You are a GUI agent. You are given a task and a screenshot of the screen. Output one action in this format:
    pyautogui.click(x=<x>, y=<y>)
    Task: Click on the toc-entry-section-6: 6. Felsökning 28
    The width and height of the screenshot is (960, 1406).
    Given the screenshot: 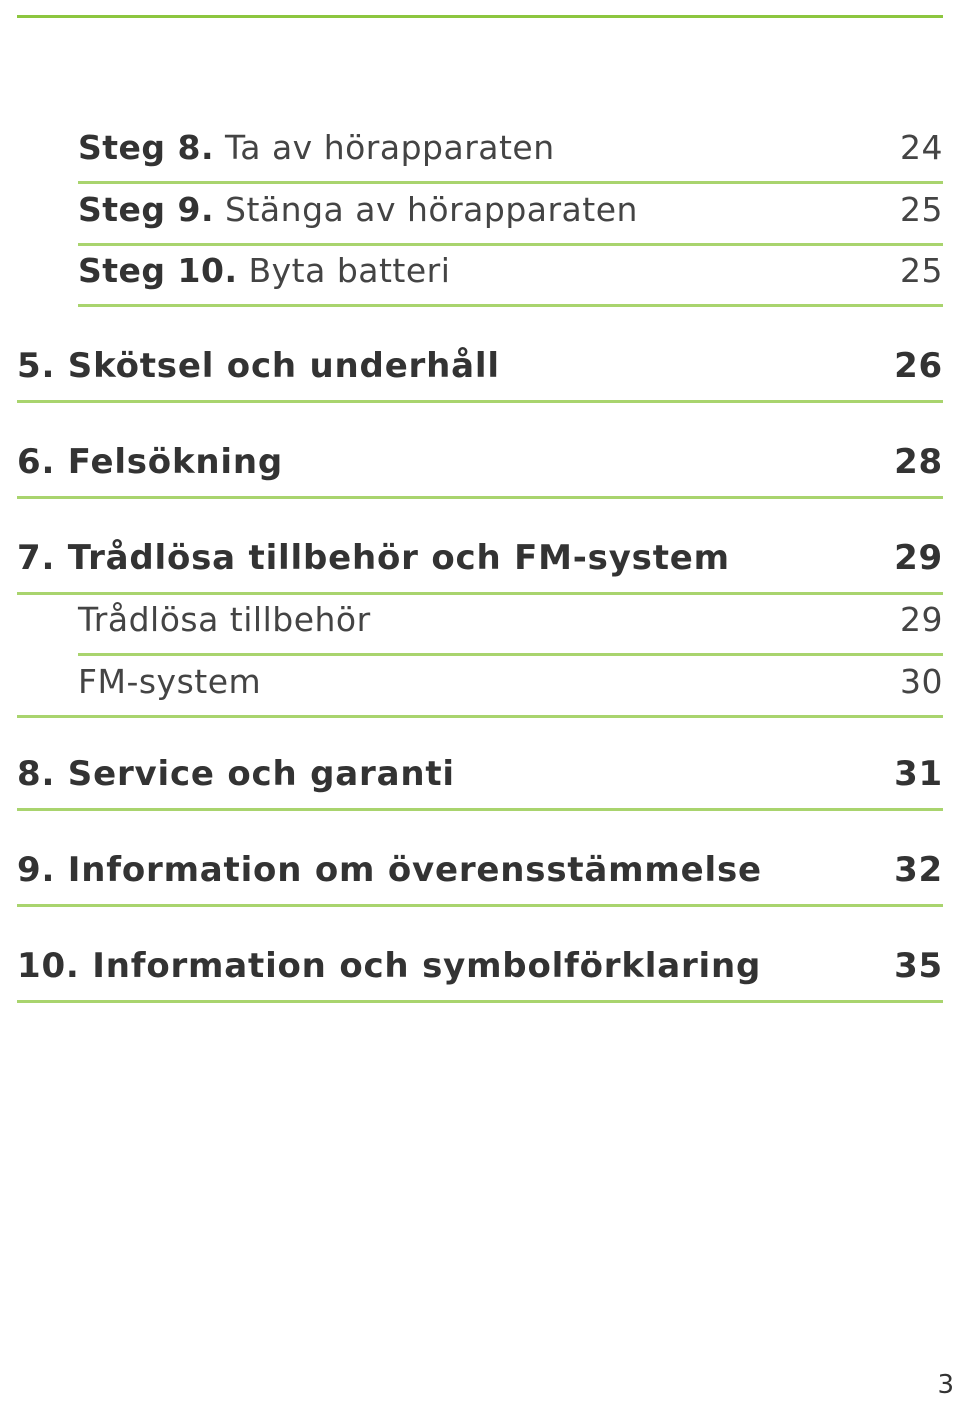 What is the action you would take?
    pyautogui.click(x=480, y=470)
    